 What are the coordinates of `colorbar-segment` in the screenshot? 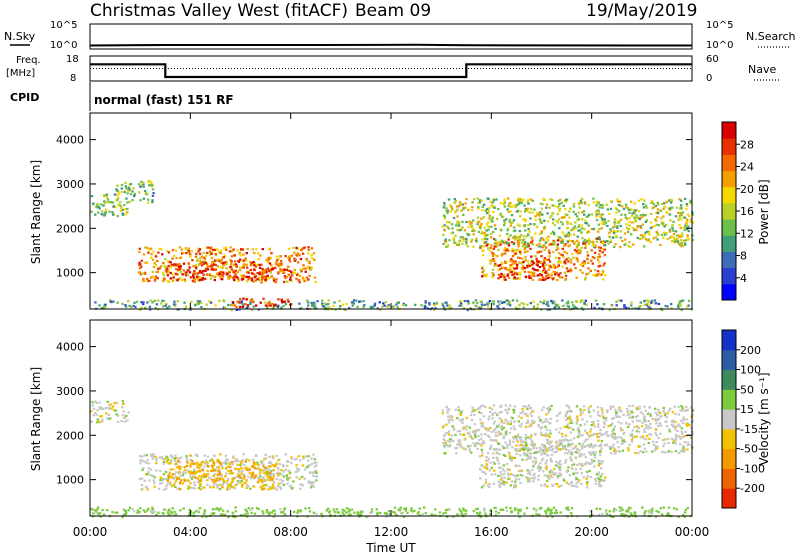 It's located at (729, 146).